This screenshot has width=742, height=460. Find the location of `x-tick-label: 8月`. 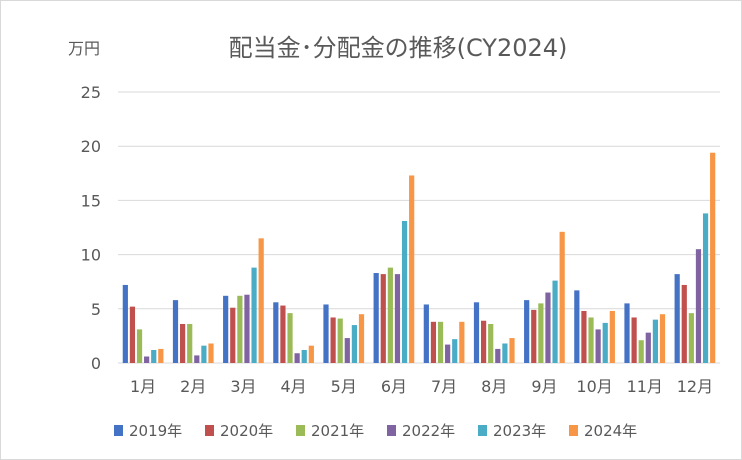

x-tick-label: 8月 is located at coordinates (494, 386).